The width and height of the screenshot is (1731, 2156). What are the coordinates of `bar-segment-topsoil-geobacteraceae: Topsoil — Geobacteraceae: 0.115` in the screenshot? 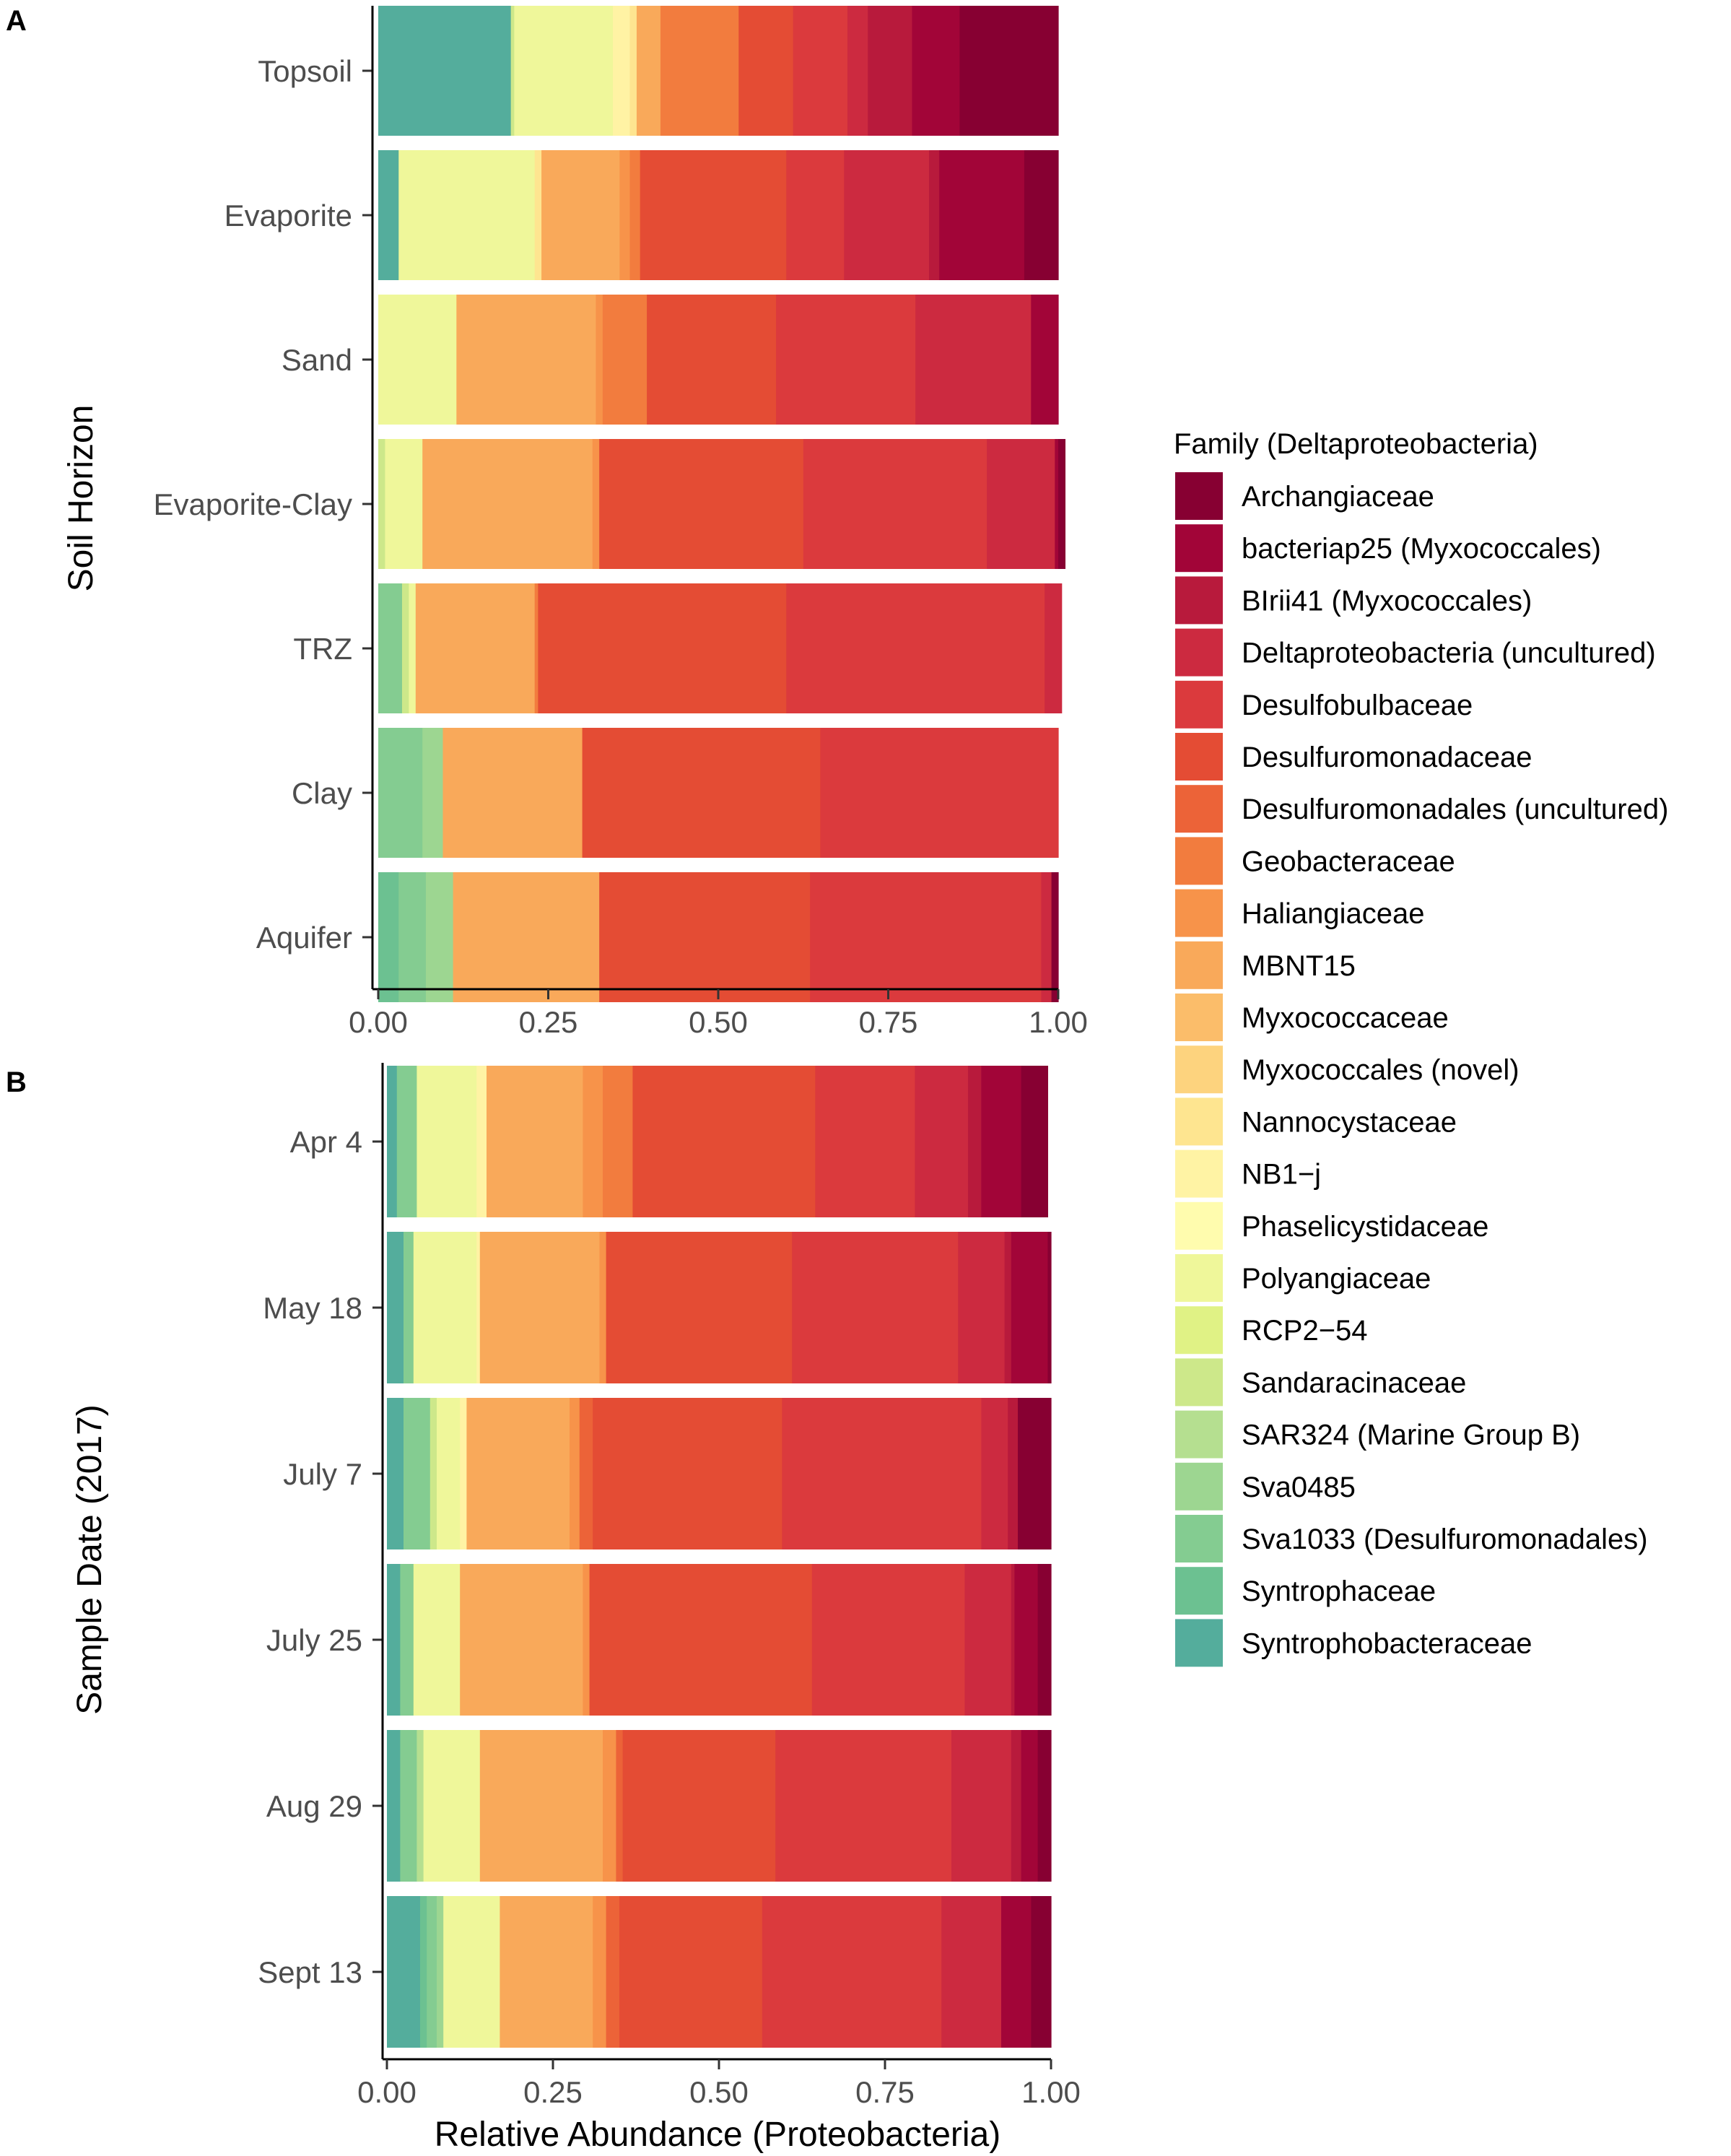 It's located at (699, 71).